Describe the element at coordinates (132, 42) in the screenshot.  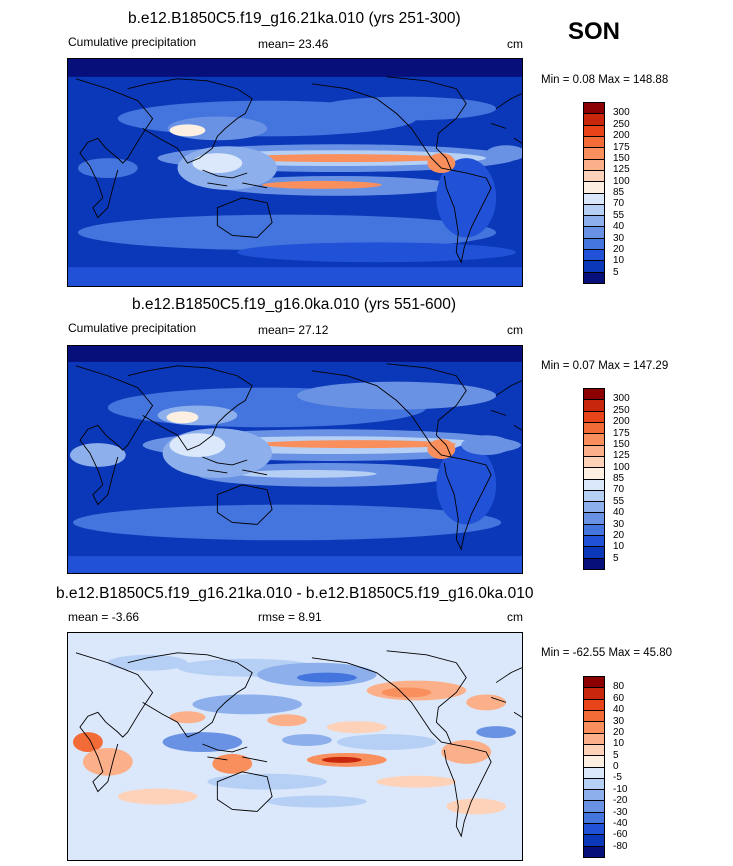
I see `panel-1-variable-label: Cumulative precipitation` at that location.